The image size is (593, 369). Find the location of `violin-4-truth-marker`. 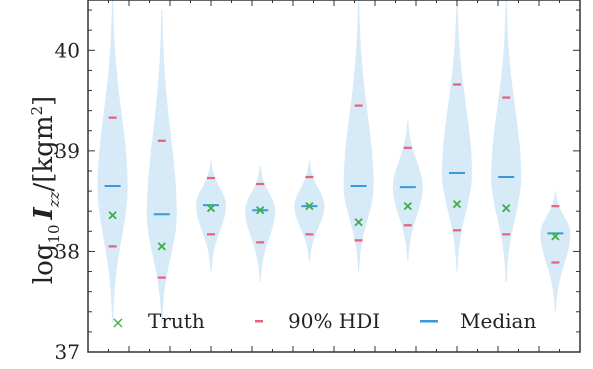

violin-4-truth-marker is located at coordinates (260, 210).